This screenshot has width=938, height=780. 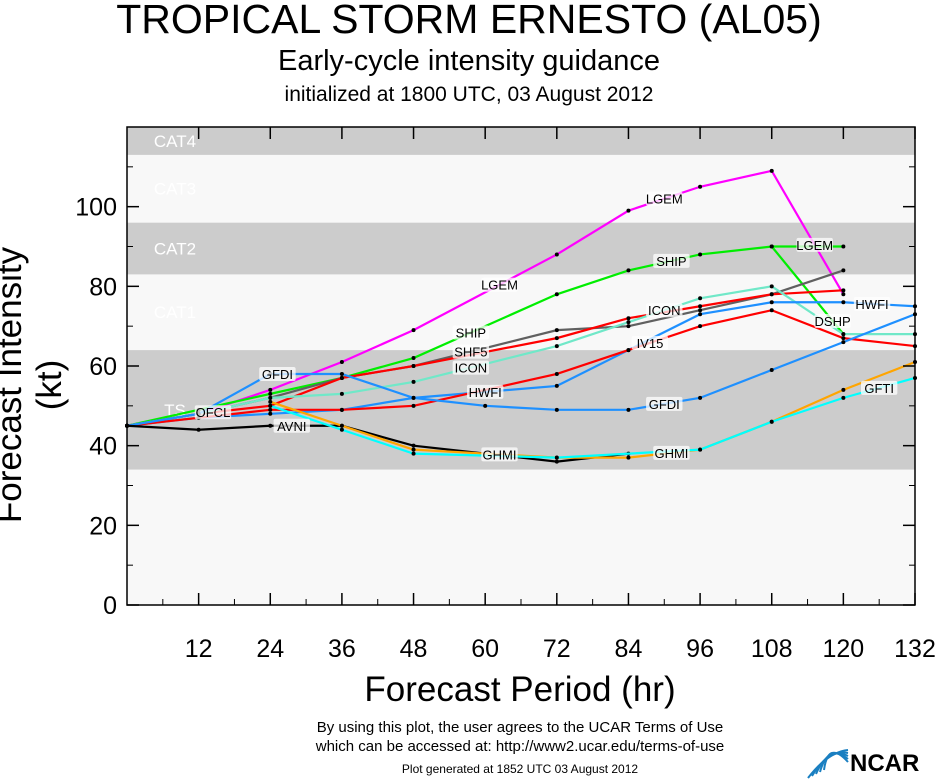 I want to click on band-label-cat3: CAT3, so click(x=175, y=189).